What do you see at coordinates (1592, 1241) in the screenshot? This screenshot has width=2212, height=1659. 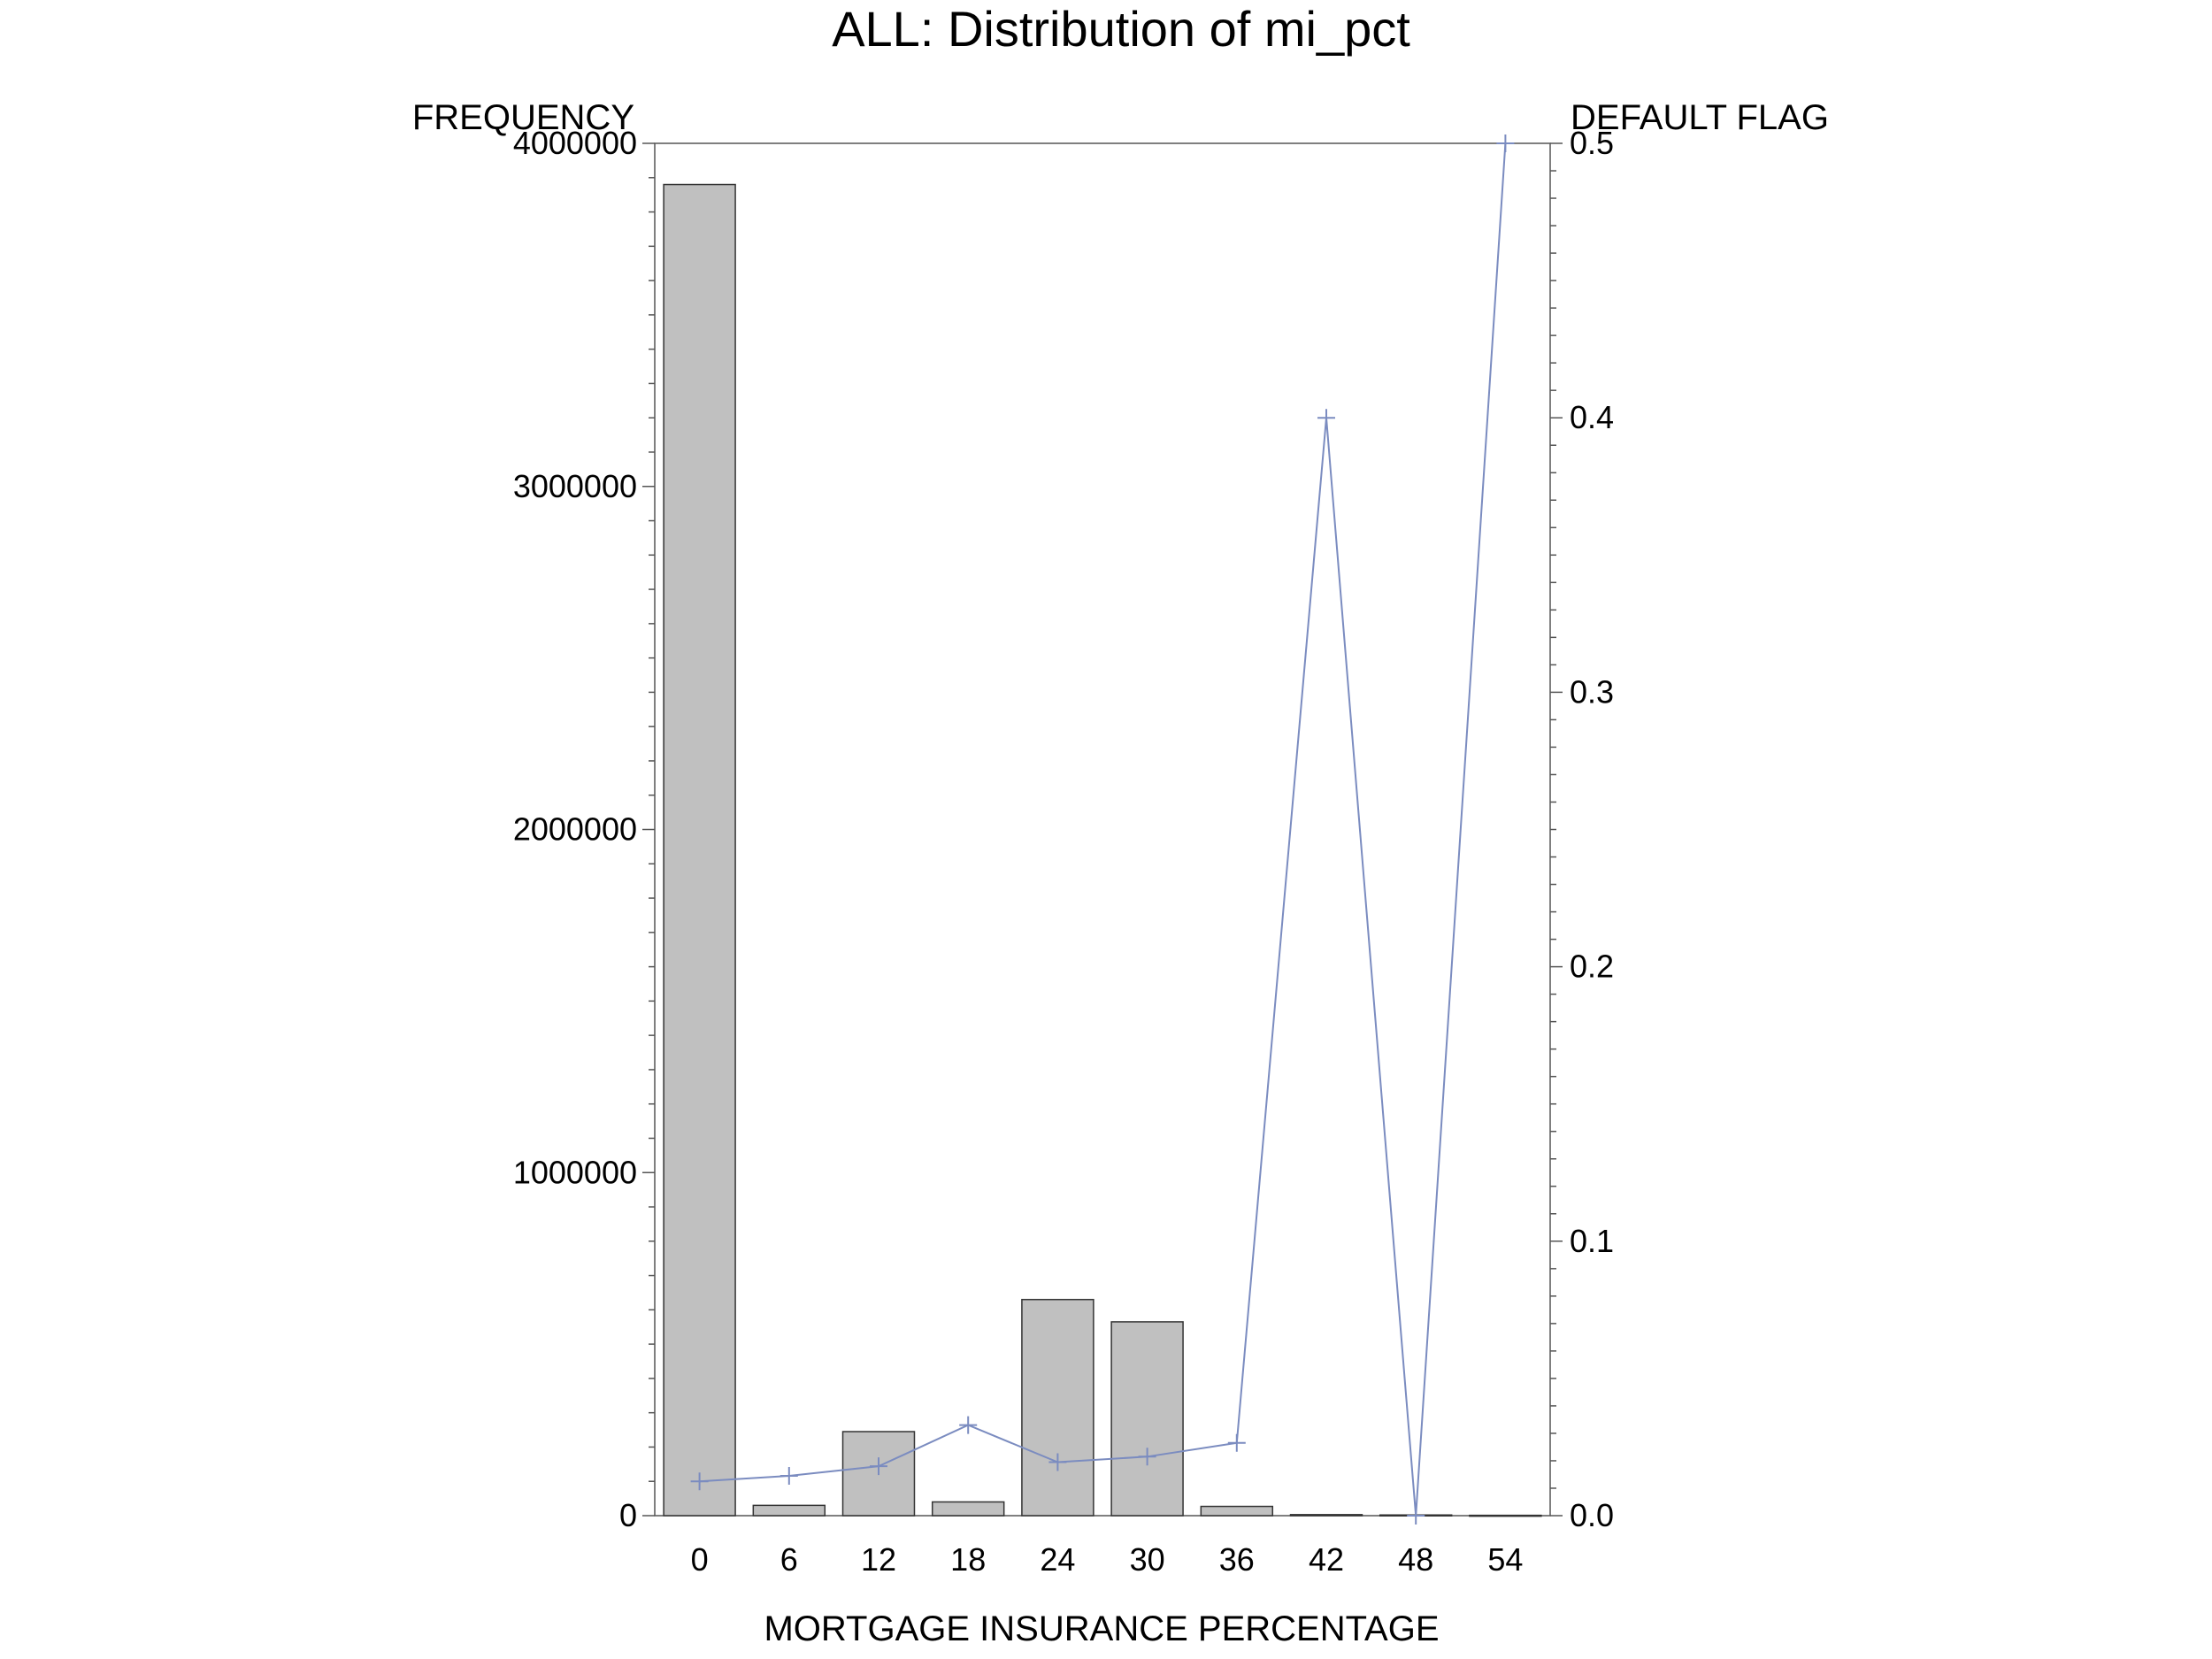 I see `y2-tick-label: 0.1` at bounding box center [1592, 1241].